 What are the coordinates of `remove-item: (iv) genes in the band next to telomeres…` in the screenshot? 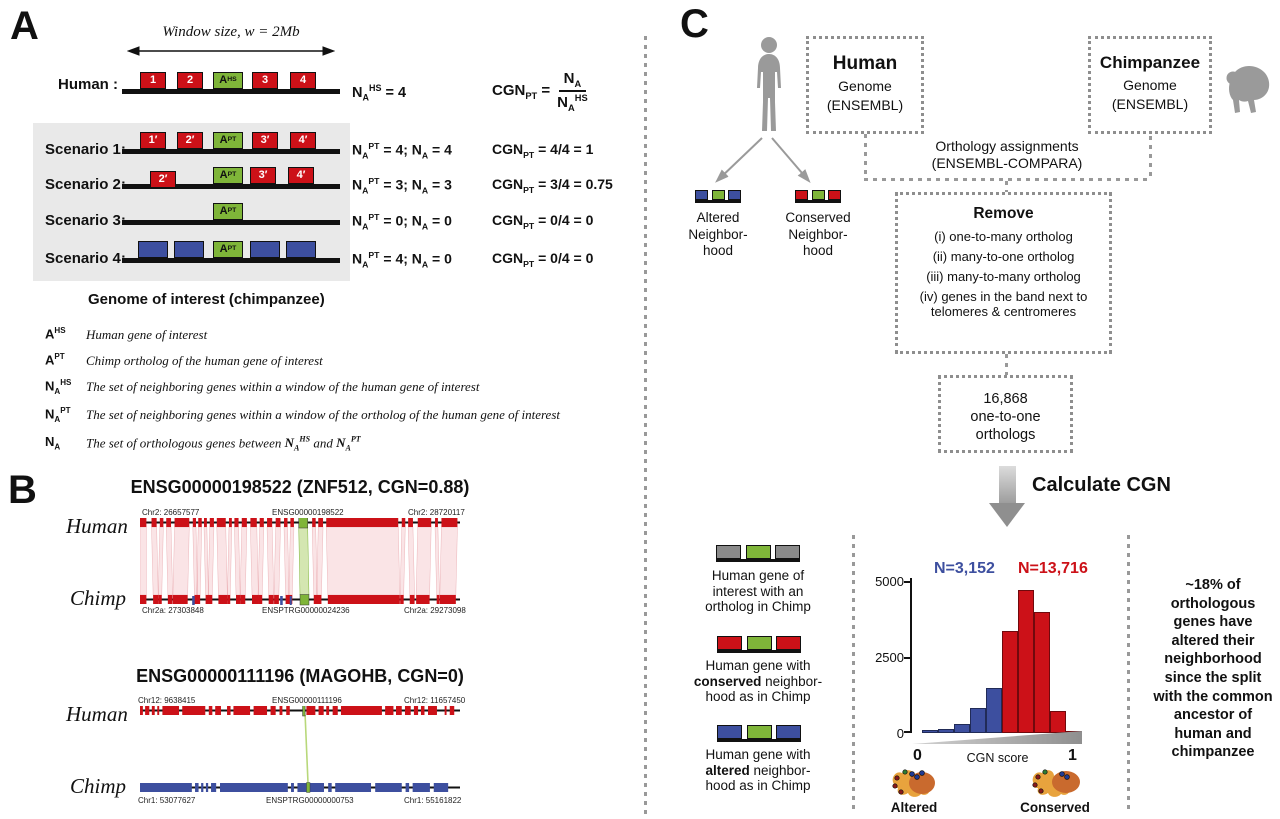 It's located at (1003, 304).